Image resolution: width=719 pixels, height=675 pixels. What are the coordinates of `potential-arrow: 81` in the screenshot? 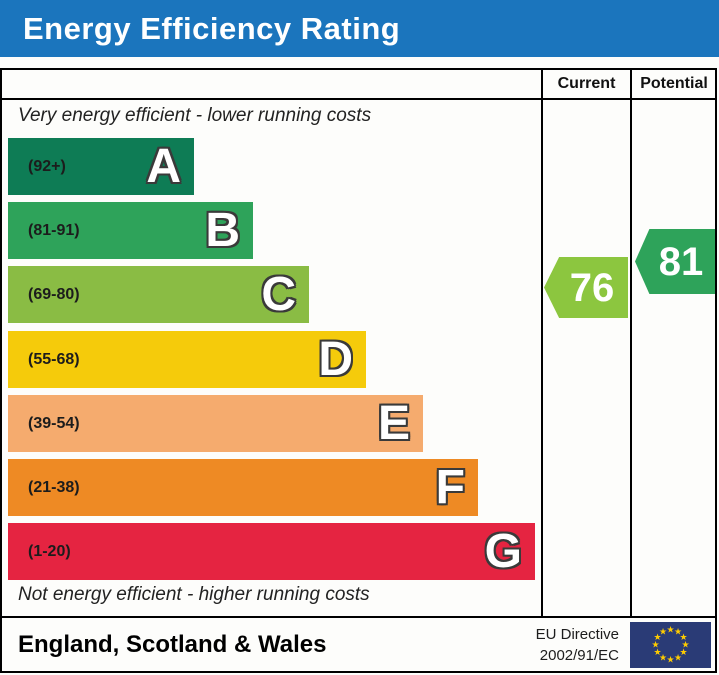 It's located at (675, 261).